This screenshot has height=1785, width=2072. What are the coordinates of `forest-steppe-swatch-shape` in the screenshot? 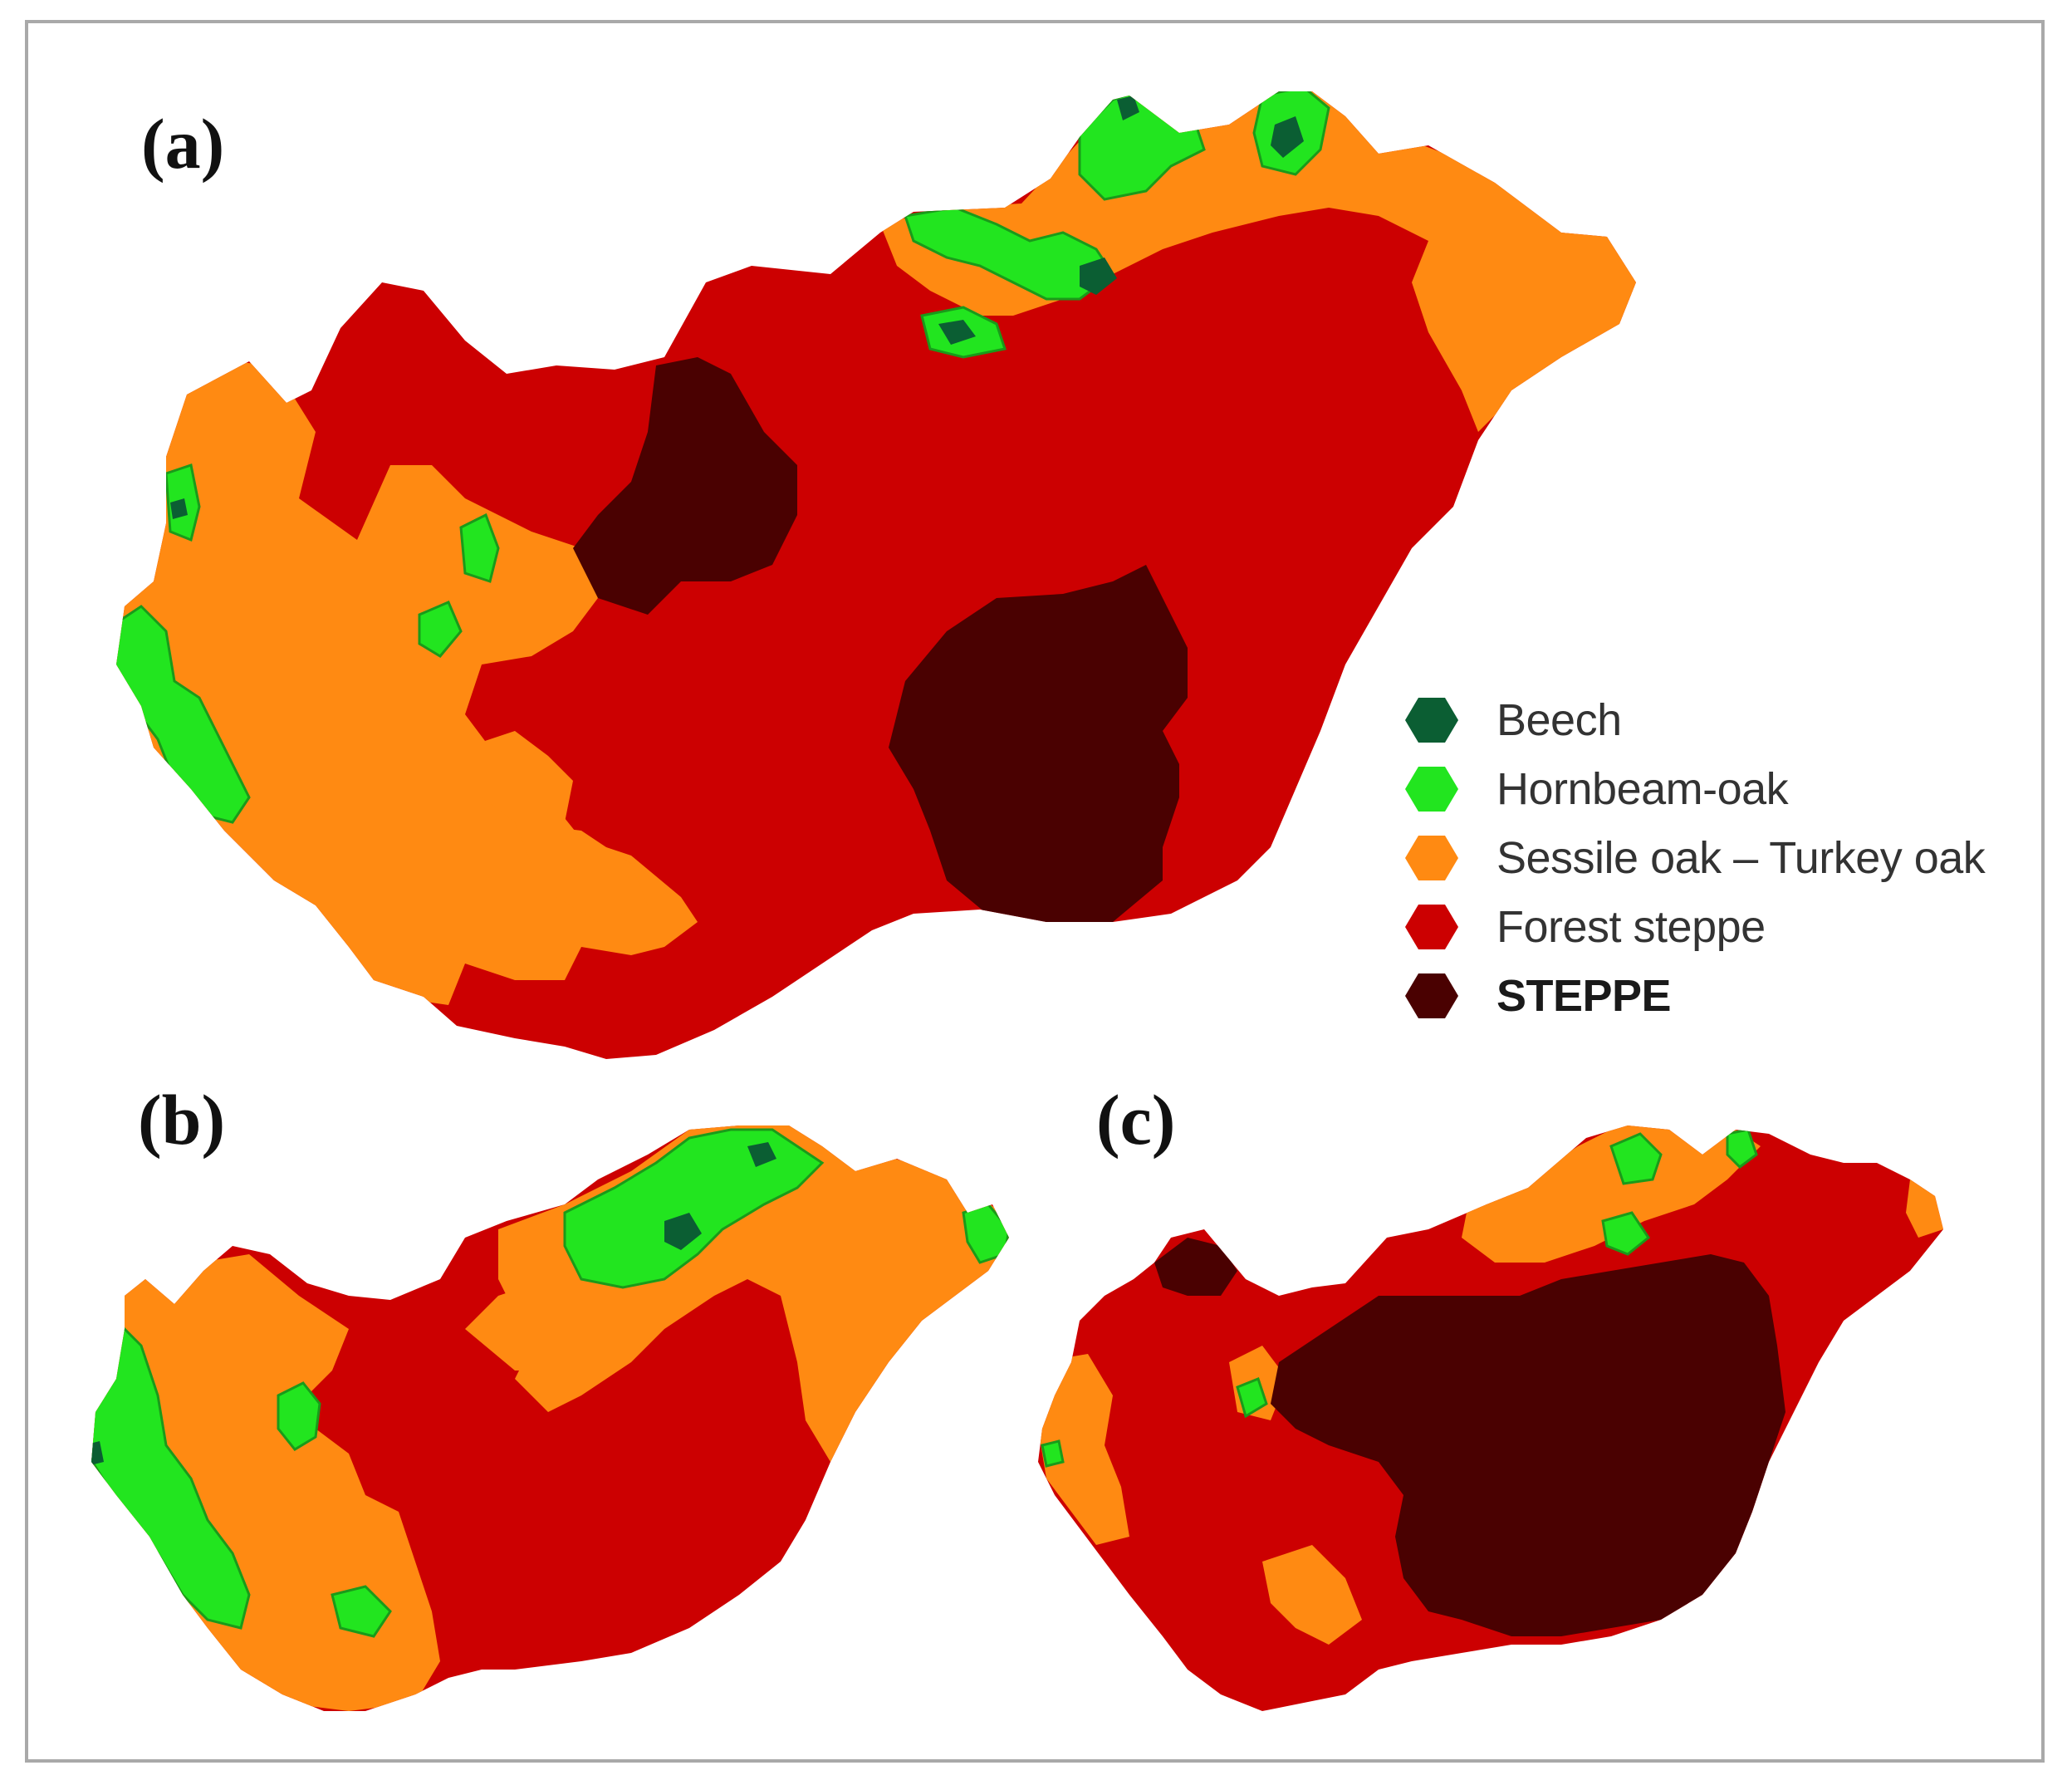 It's located at (1431, 926).